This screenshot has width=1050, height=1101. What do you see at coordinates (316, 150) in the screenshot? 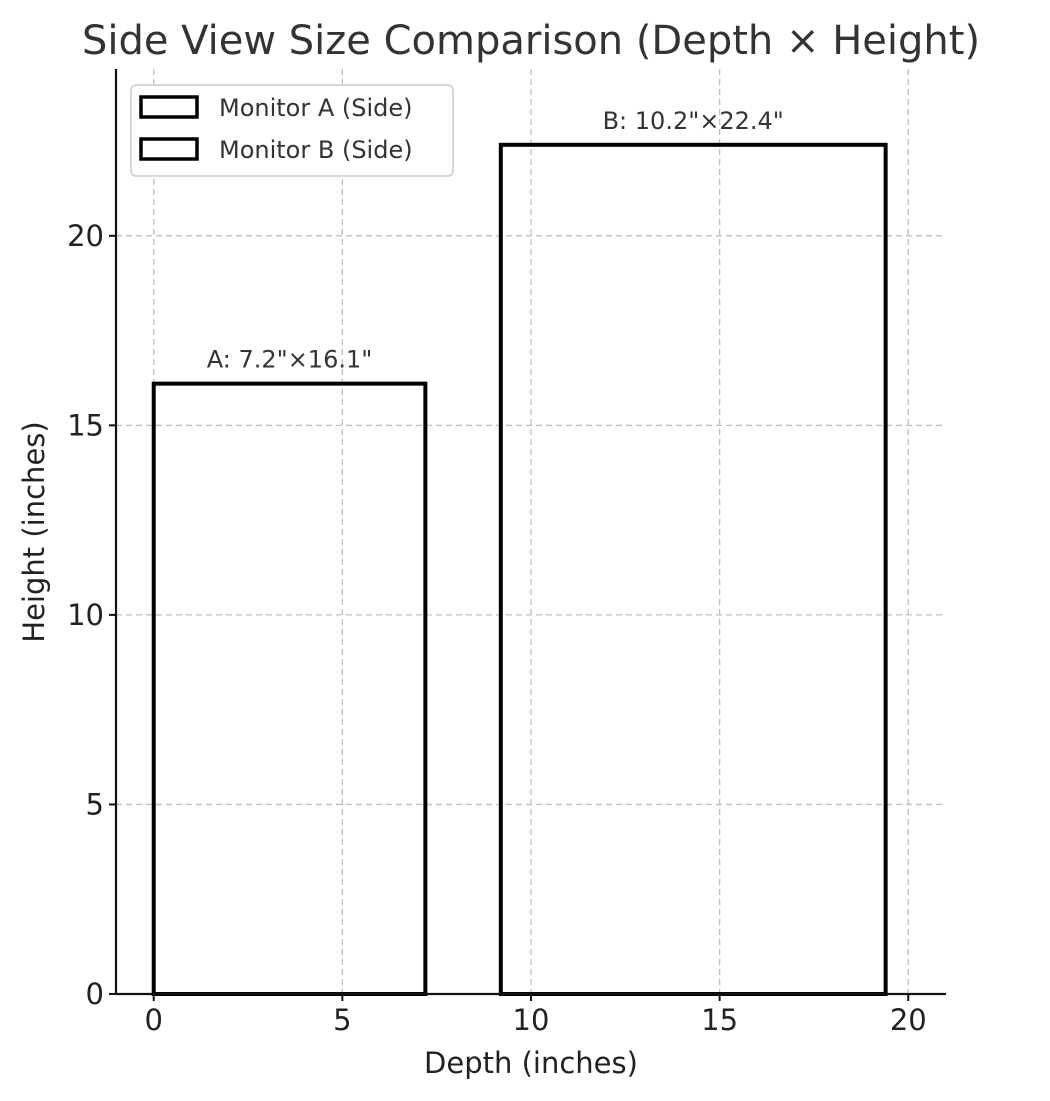
I see `legend-label-monitor-b: Monitor B (Side)` at bounding box center [316, 150].